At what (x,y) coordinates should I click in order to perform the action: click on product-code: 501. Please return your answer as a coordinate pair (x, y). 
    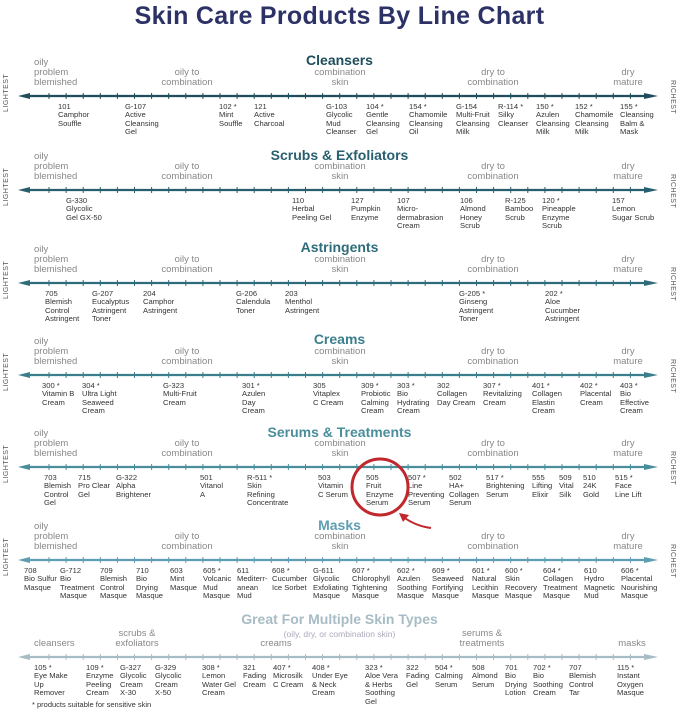
    Looking at the image, I should click on (206, 477).